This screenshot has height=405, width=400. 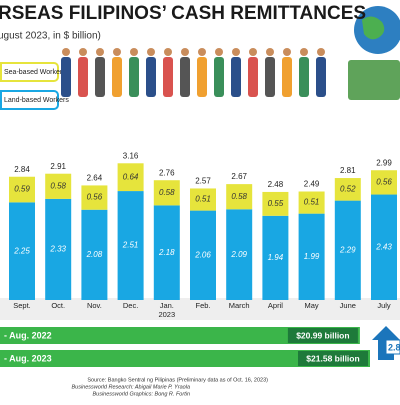 I want to click on total-label: 2.99, so click(x=384, y=162).